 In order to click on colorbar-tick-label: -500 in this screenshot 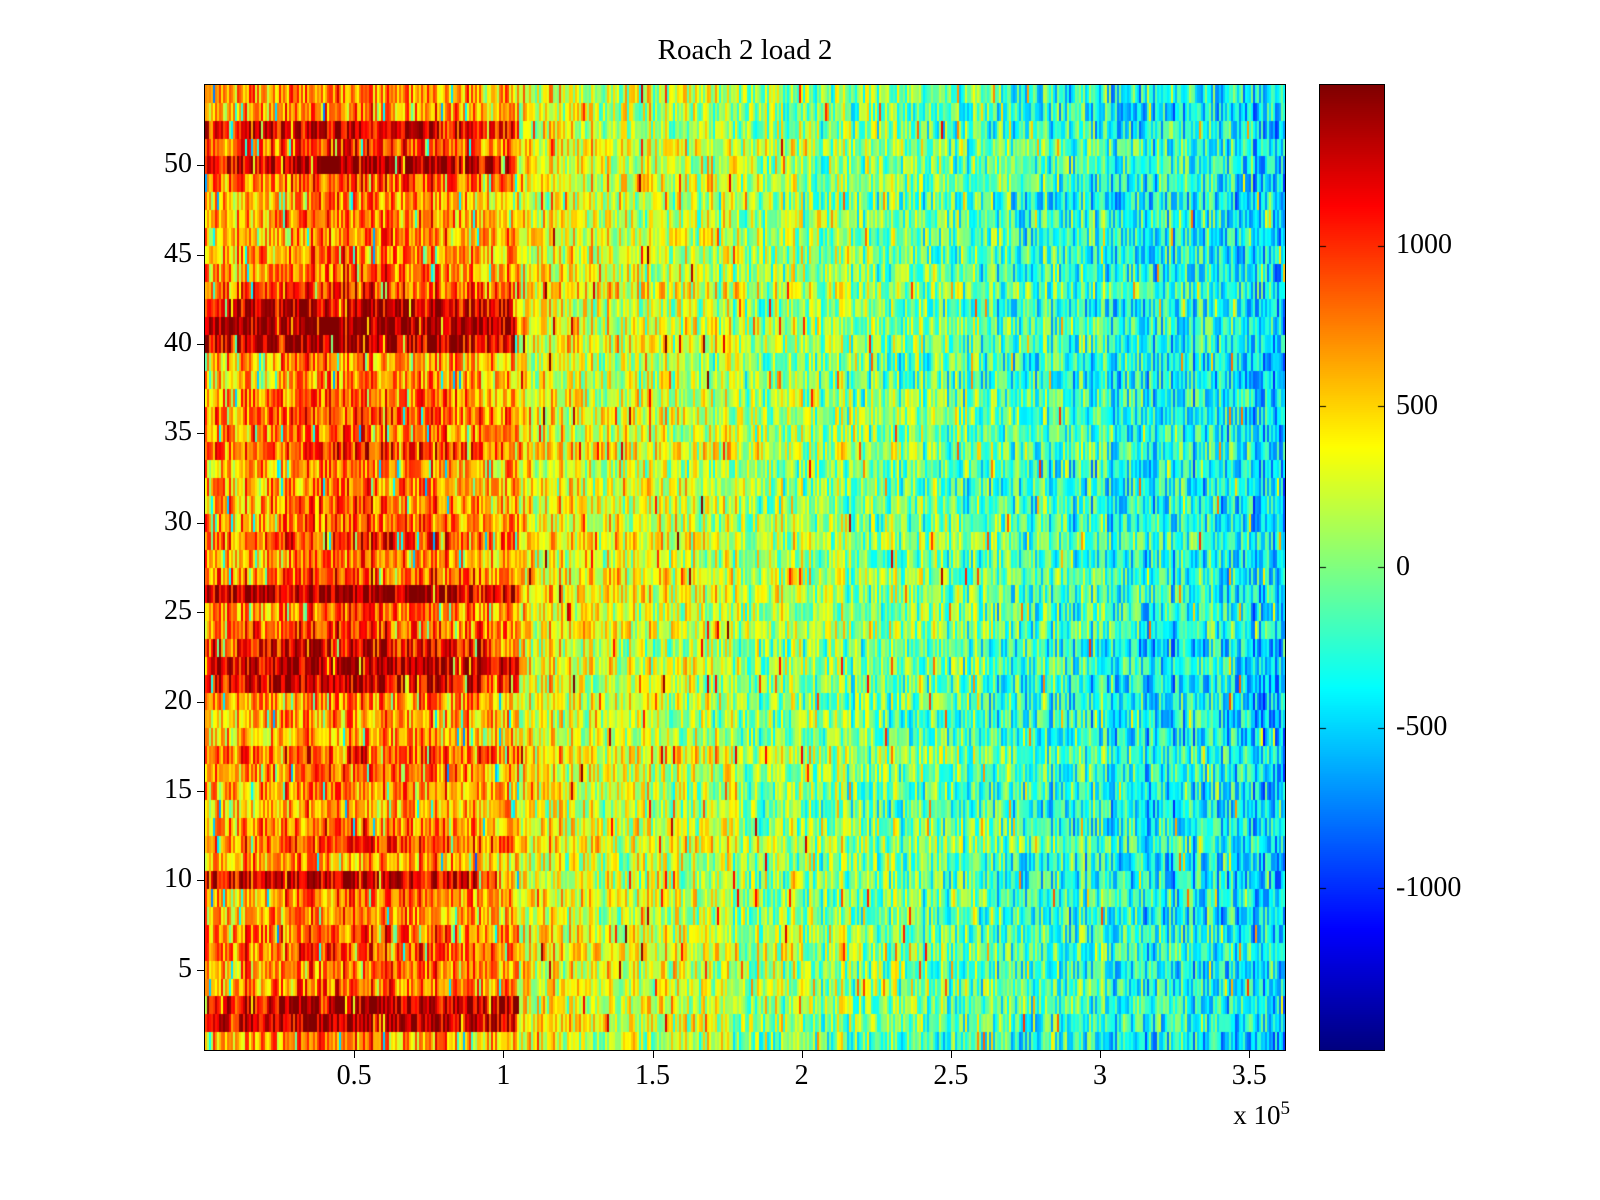, I will do `click(1422, 727)`.